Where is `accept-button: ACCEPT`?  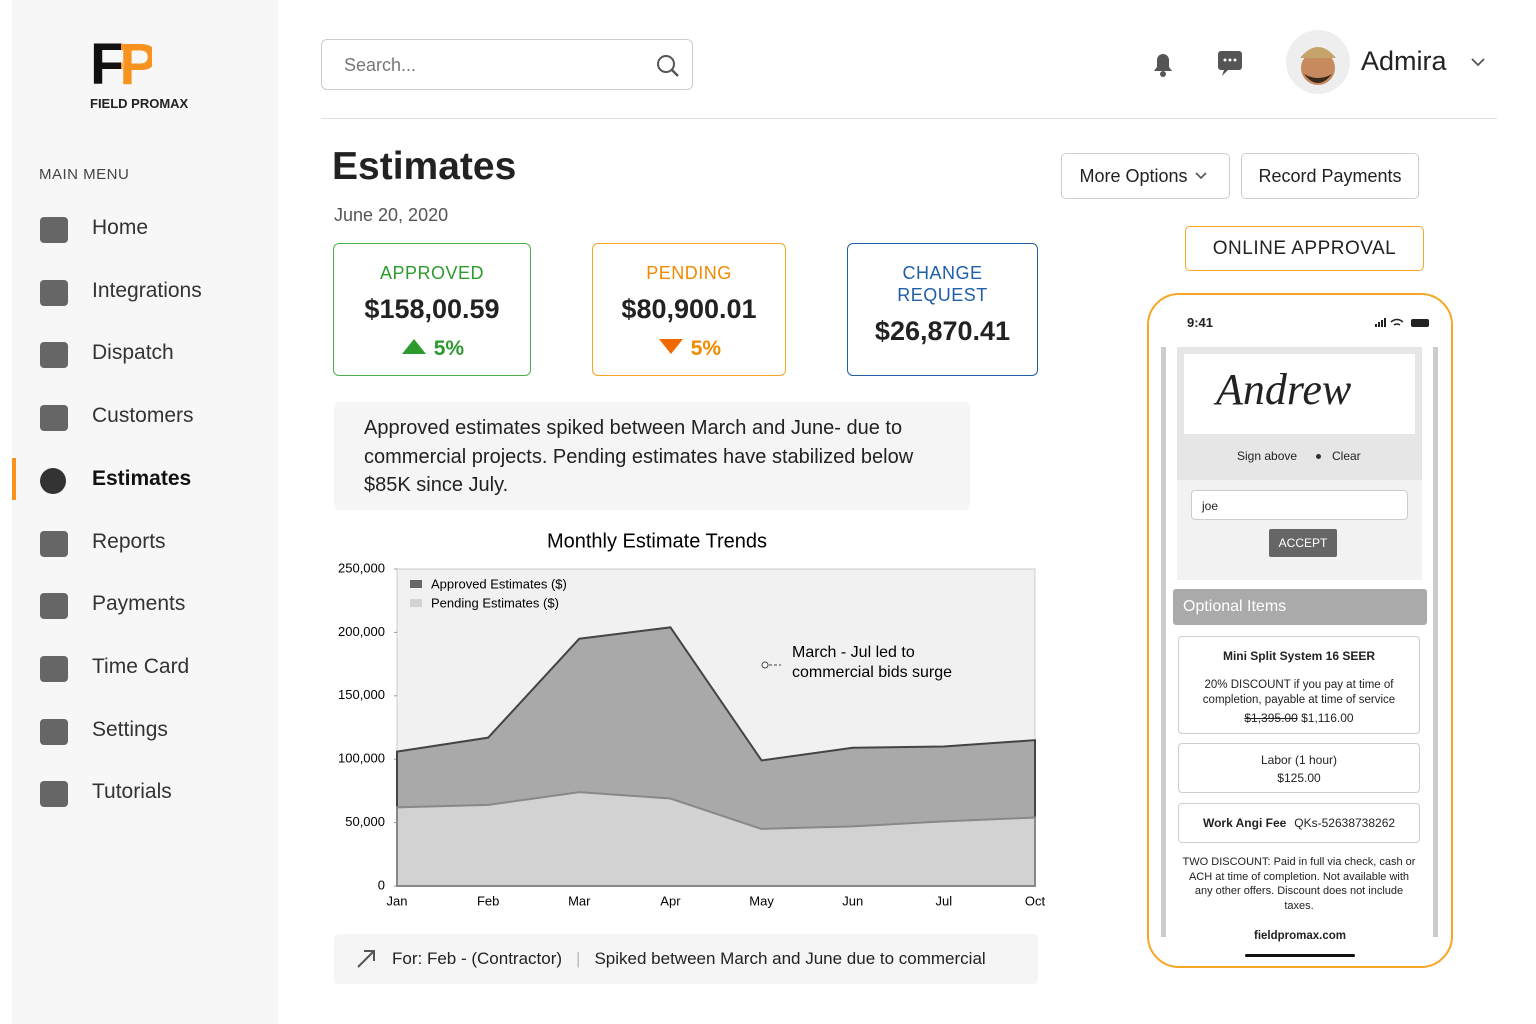
accept-button: ACCEPT is located at coordinates (1303, 543).